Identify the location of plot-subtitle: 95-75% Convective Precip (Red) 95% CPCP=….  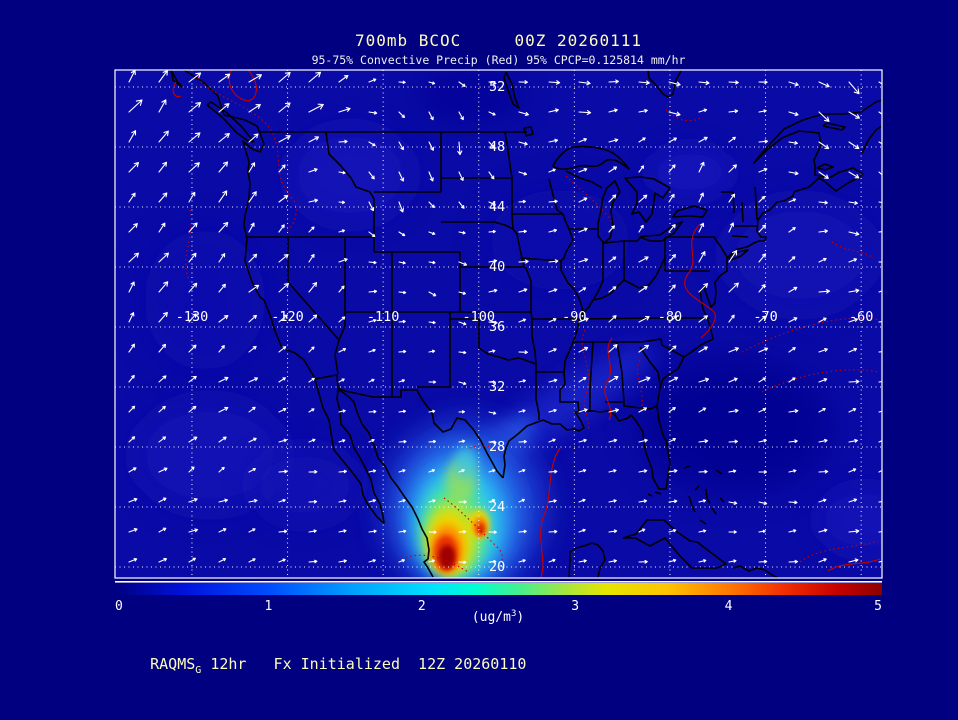
(498, 60).